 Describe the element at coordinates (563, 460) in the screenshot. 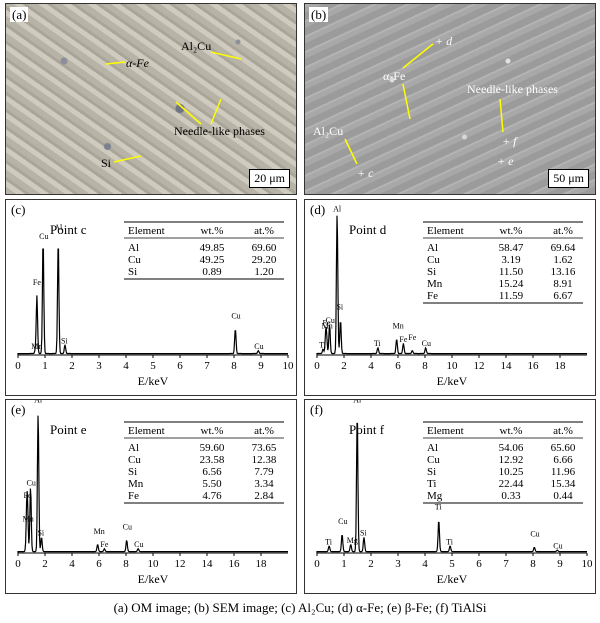

I see `table-cell: 6.66` at that location.